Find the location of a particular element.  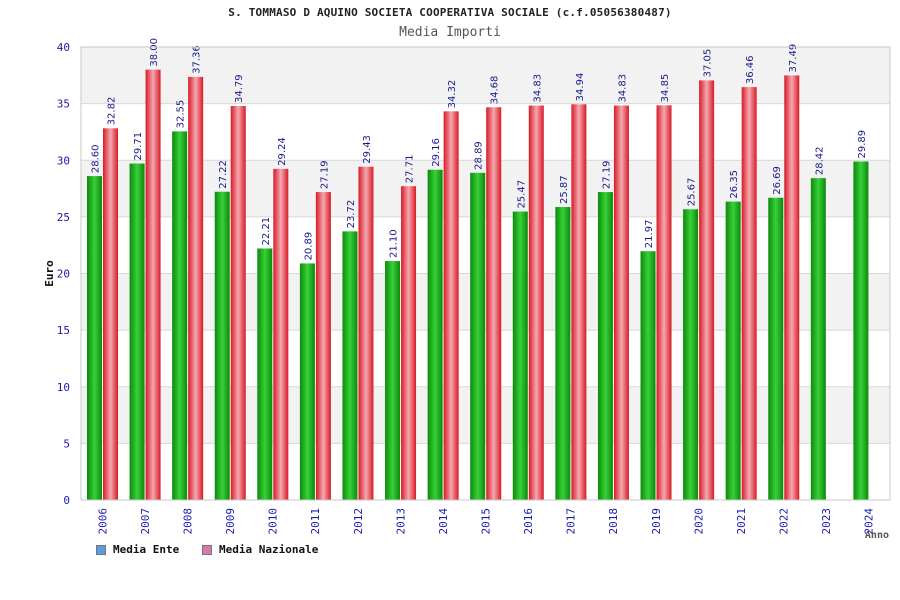

legend-item-nazionale: Media Nazionale is located at coordinates (260, 549).